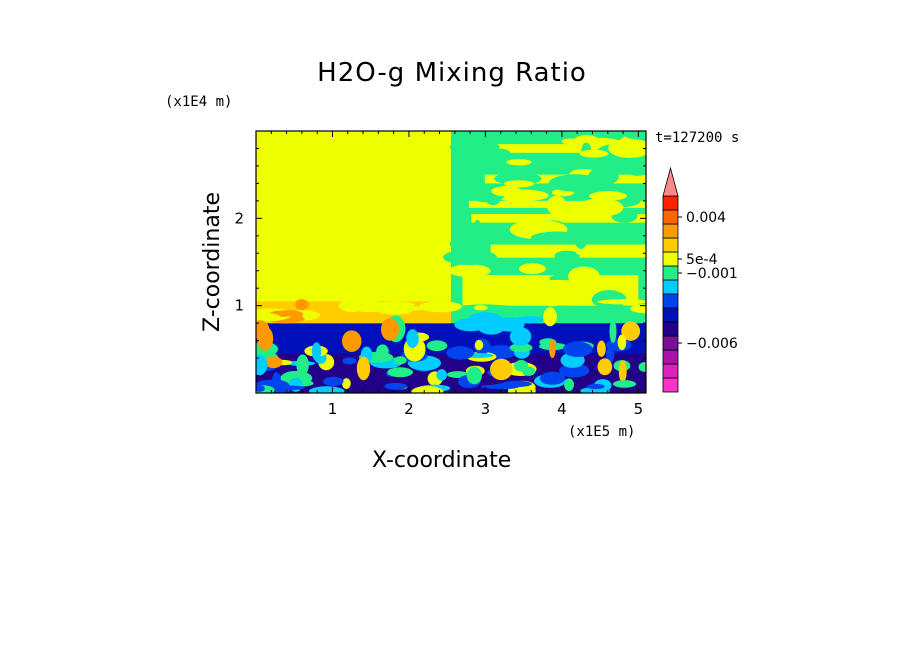 This screenshot has width=904, height=654. I want to click on time-label: t=127200 s, so click(697, 138).